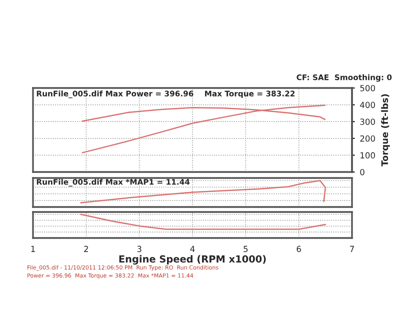  I want to click on y2-tick-label: 200, so click(367, 138).